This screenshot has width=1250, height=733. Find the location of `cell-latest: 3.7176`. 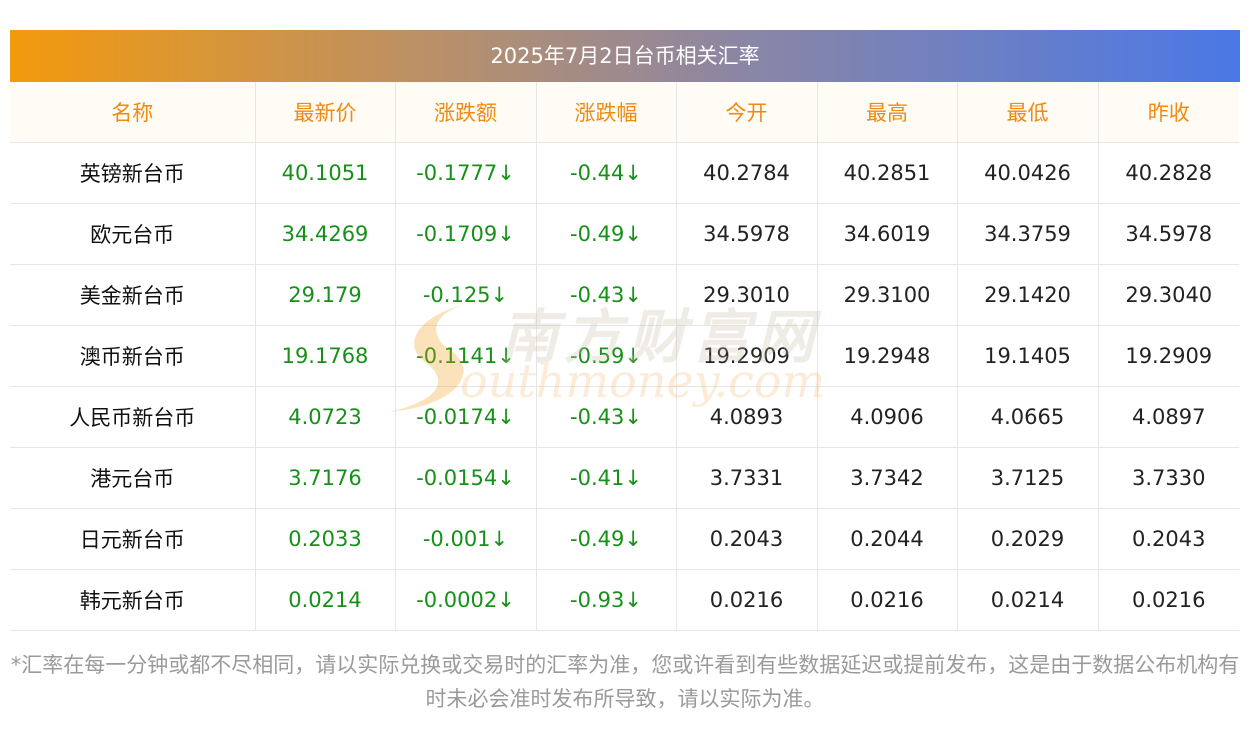

cell-latest: 3.7176 is located at coordinates (325, 478).